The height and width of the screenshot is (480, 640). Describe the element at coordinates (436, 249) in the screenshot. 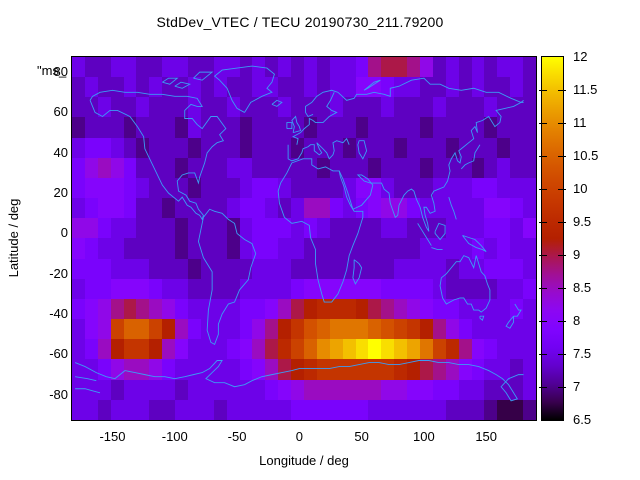

I see `coastline-java` at that location.